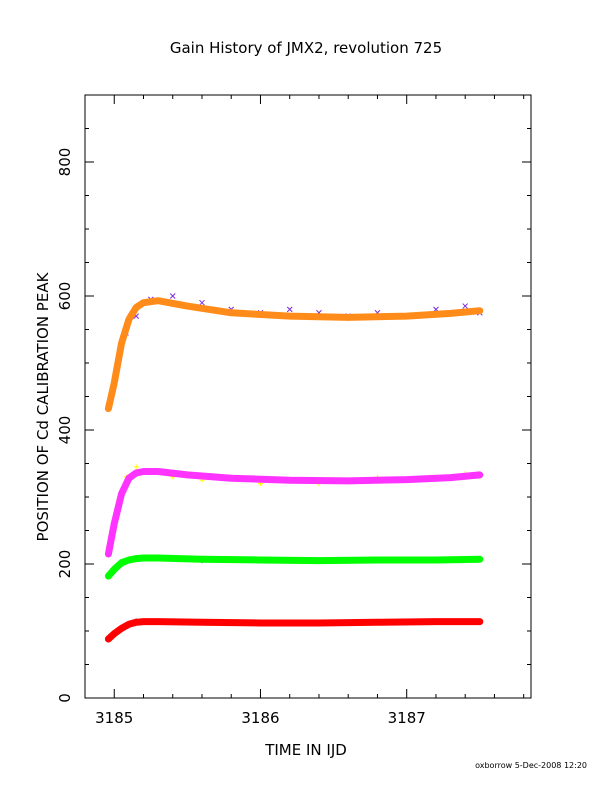 This screenshot has height=792, width=612. I want to click on y-tick-label: 200, so click(65, 564).